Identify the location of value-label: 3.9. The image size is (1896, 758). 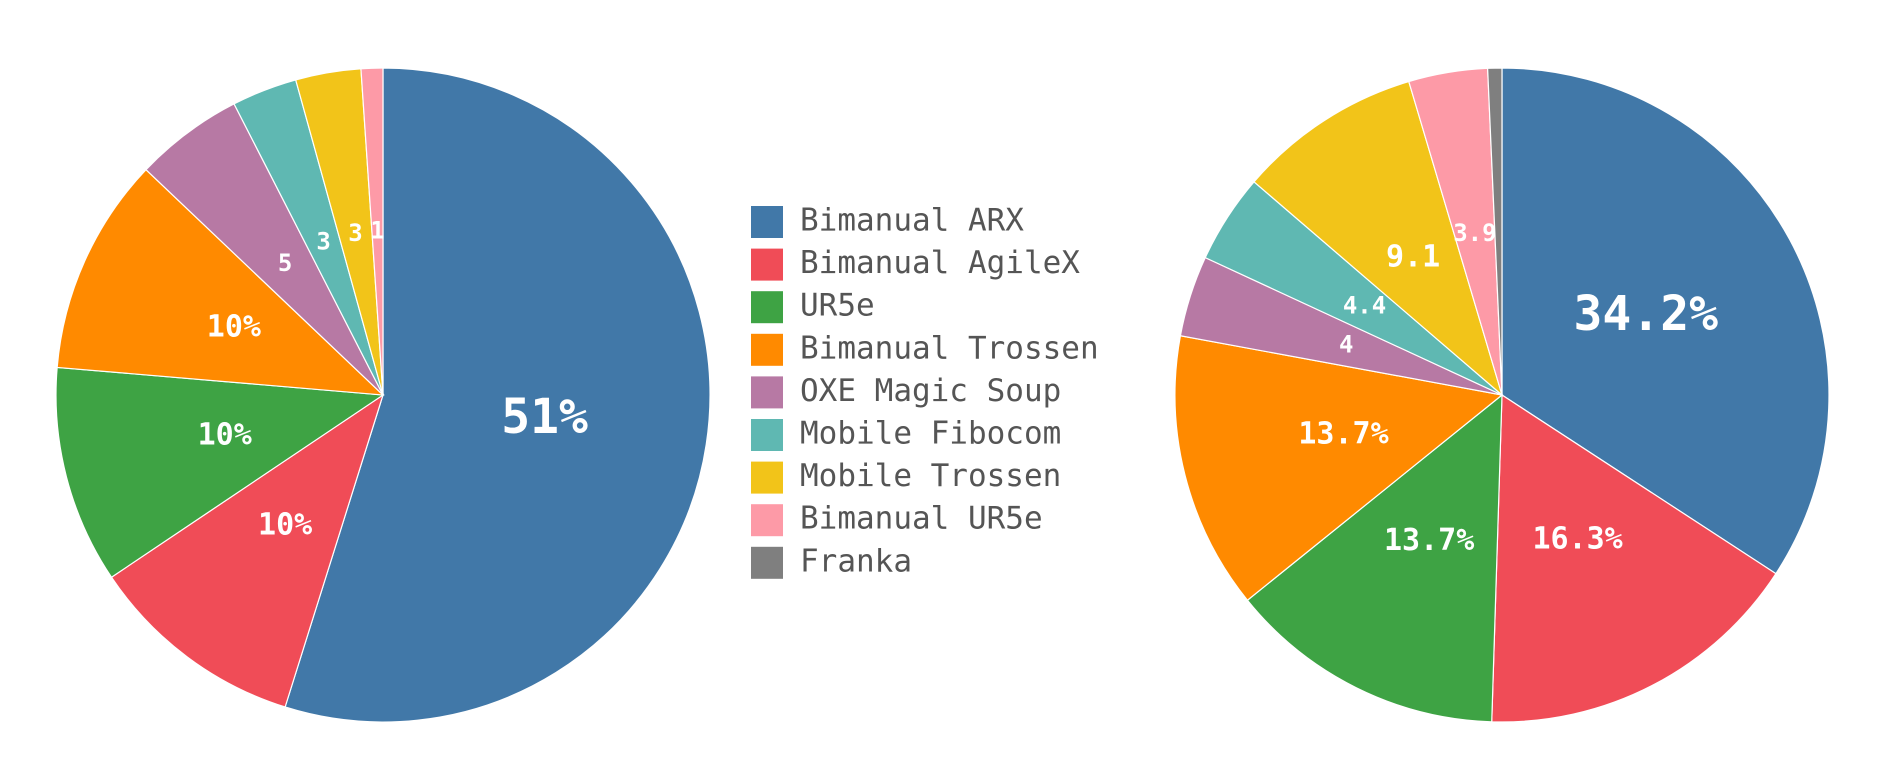
(1474, 233).